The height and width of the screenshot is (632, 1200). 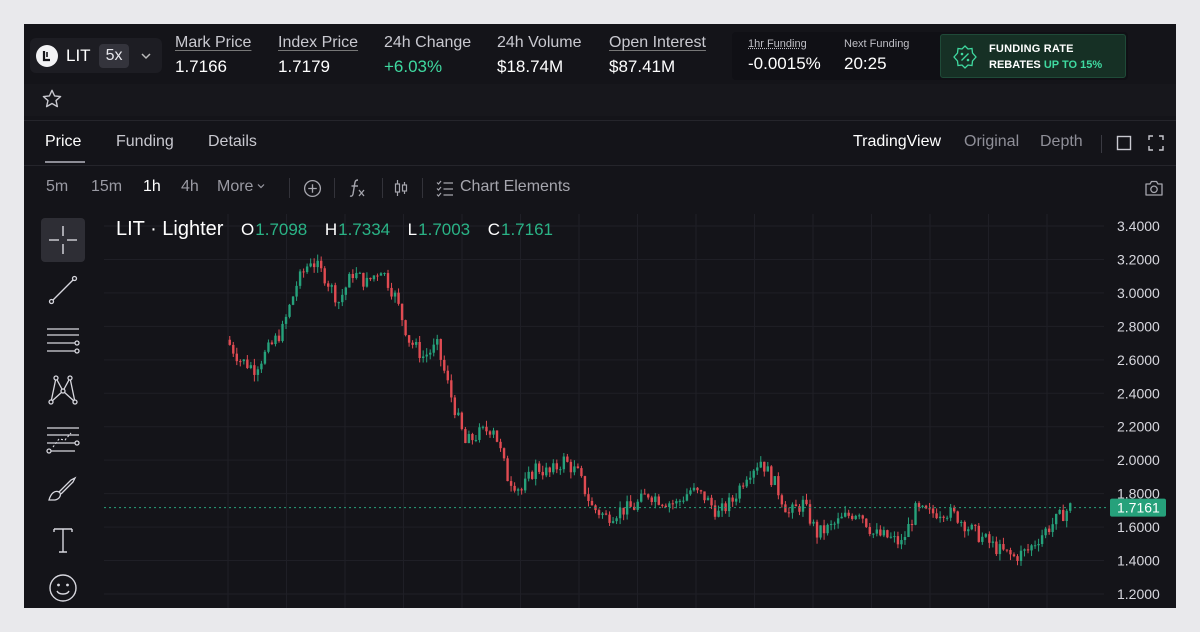 I want to click on horizontal-lines-tool, so click(x=63, y=340).